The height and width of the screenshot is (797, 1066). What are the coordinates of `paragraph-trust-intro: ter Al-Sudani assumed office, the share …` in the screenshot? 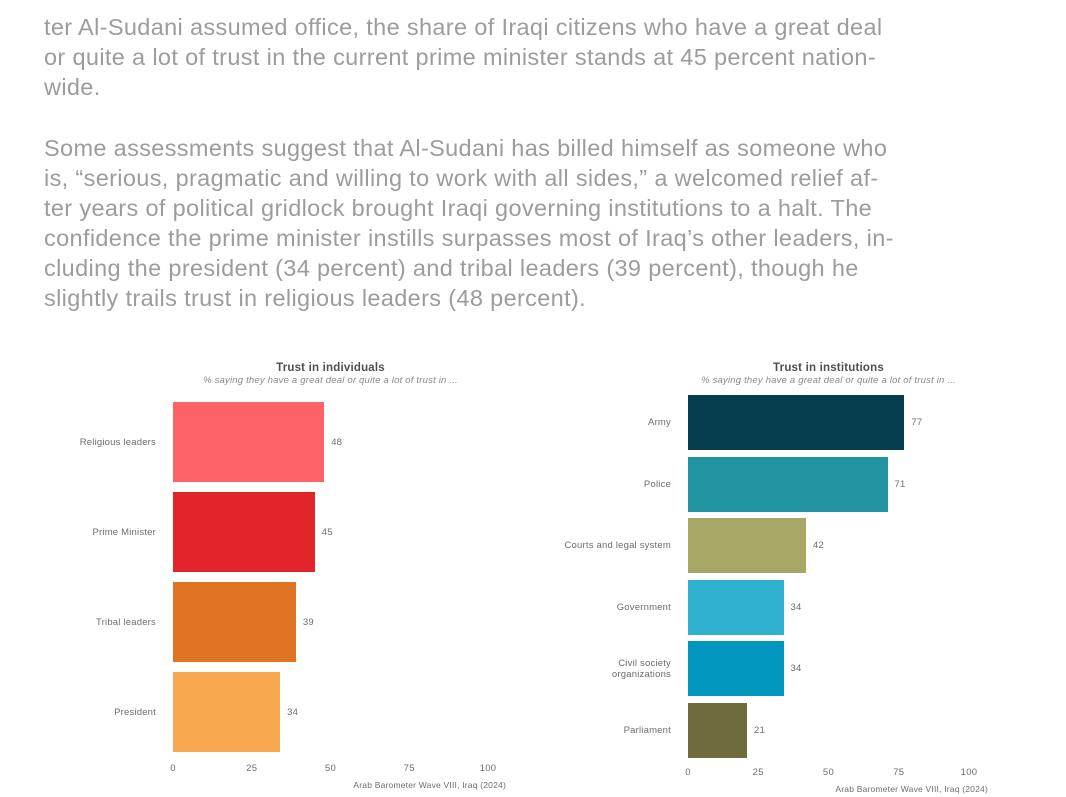 It's located at (539, 51).